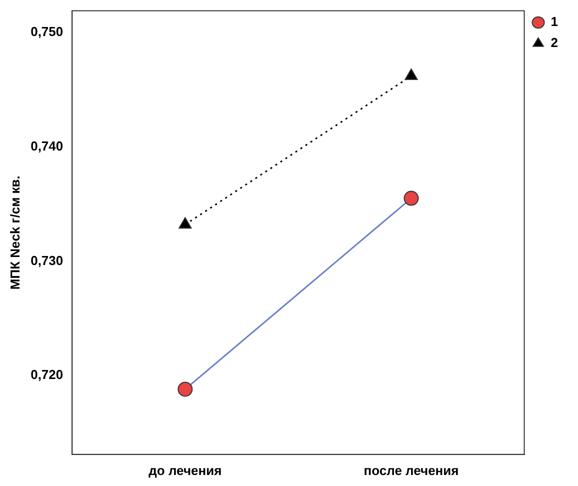 The image size is (578, 486). Describe the element at coordinates (554, 42) in the screenshot. I see `legend-label: 2` at that location.